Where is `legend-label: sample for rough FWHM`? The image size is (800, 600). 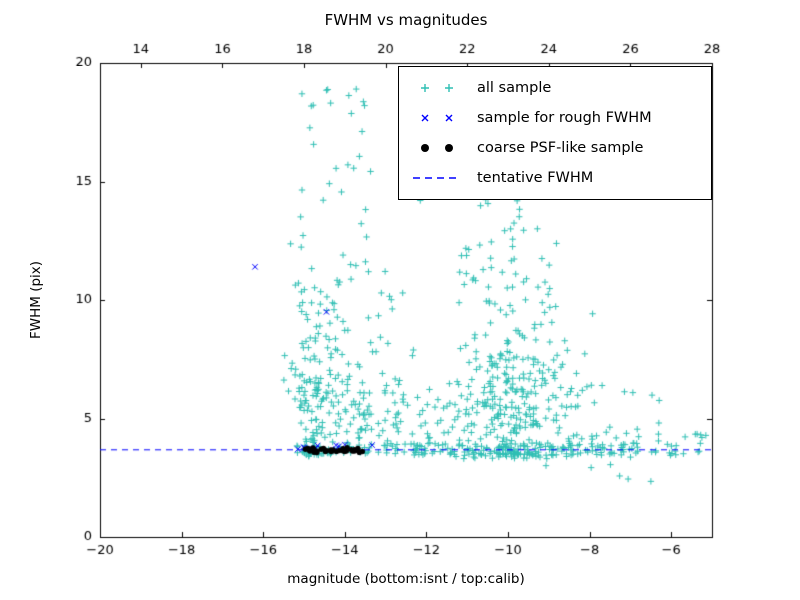
legend-label: sample for rough FWHM is located at coordinates (564, 118).